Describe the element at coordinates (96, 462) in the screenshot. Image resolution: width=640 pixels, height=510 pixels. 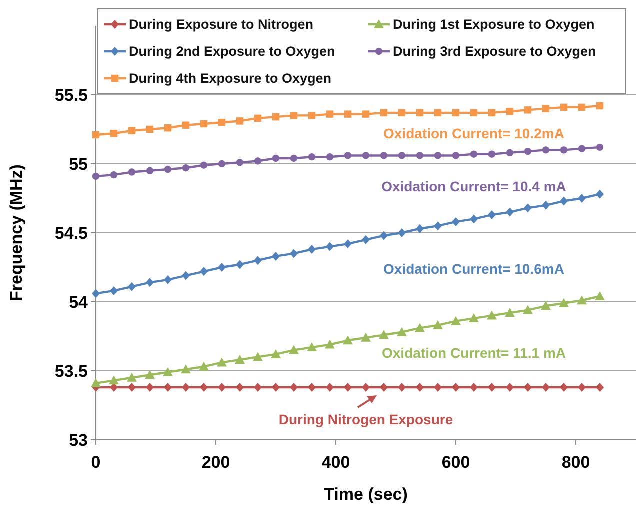
I see `x-tick-label: 0` at that location.